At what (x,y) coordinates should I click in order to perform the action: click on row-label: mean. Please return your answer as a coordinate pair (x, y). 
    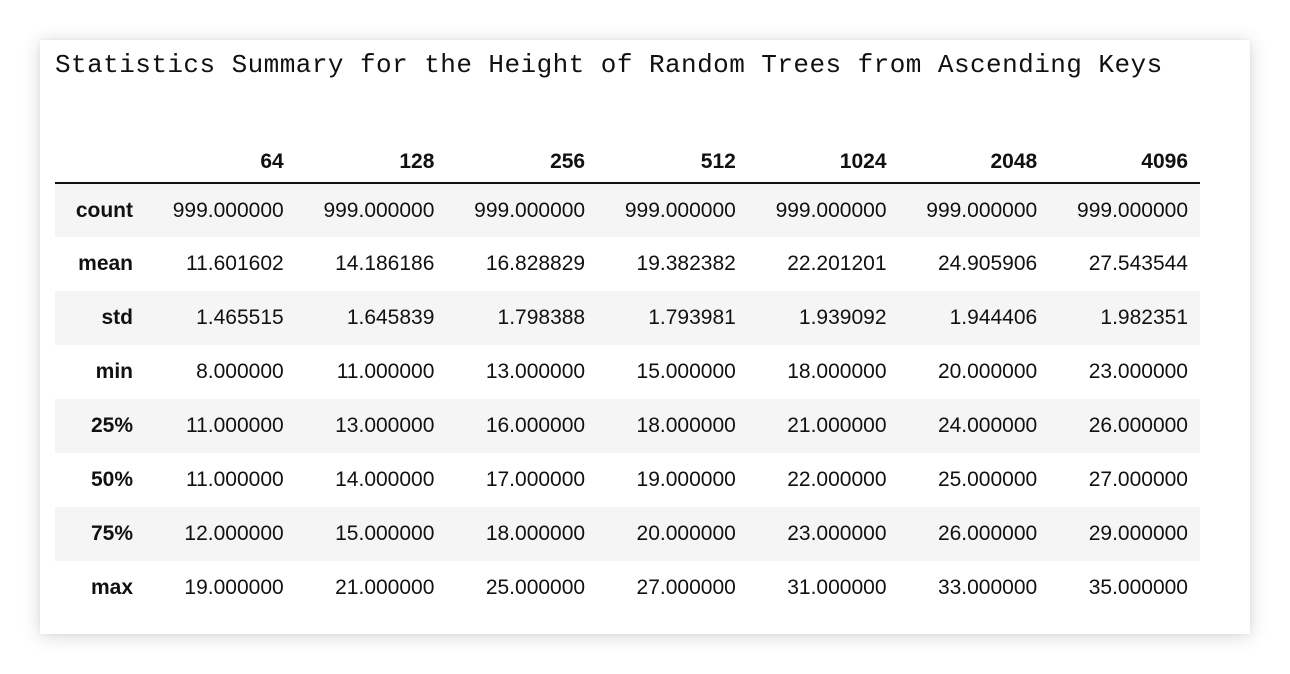
    Looking at the image, I should click on (105, 263).